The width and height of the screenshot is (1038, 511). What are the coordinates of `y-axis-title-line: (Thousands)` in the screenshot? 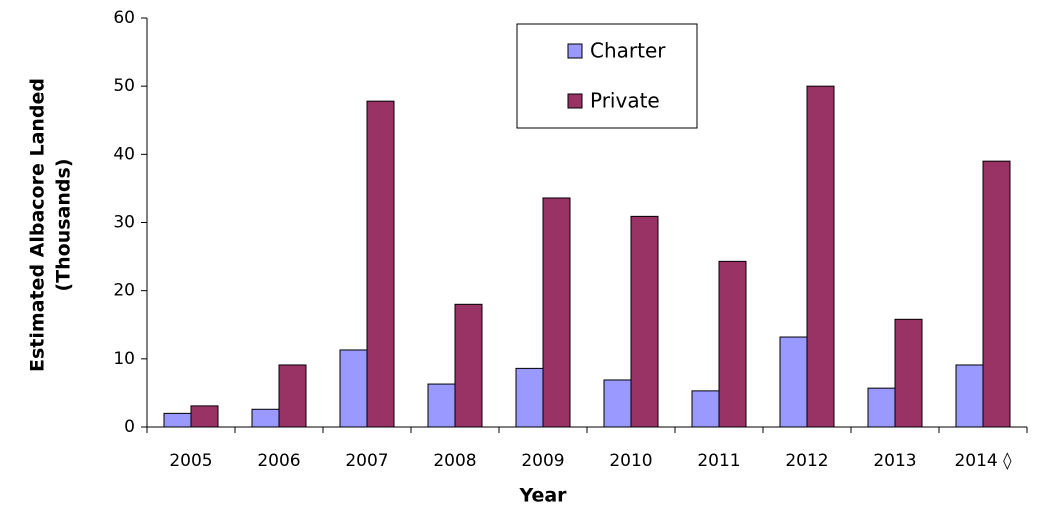 It's located at (64, 225).